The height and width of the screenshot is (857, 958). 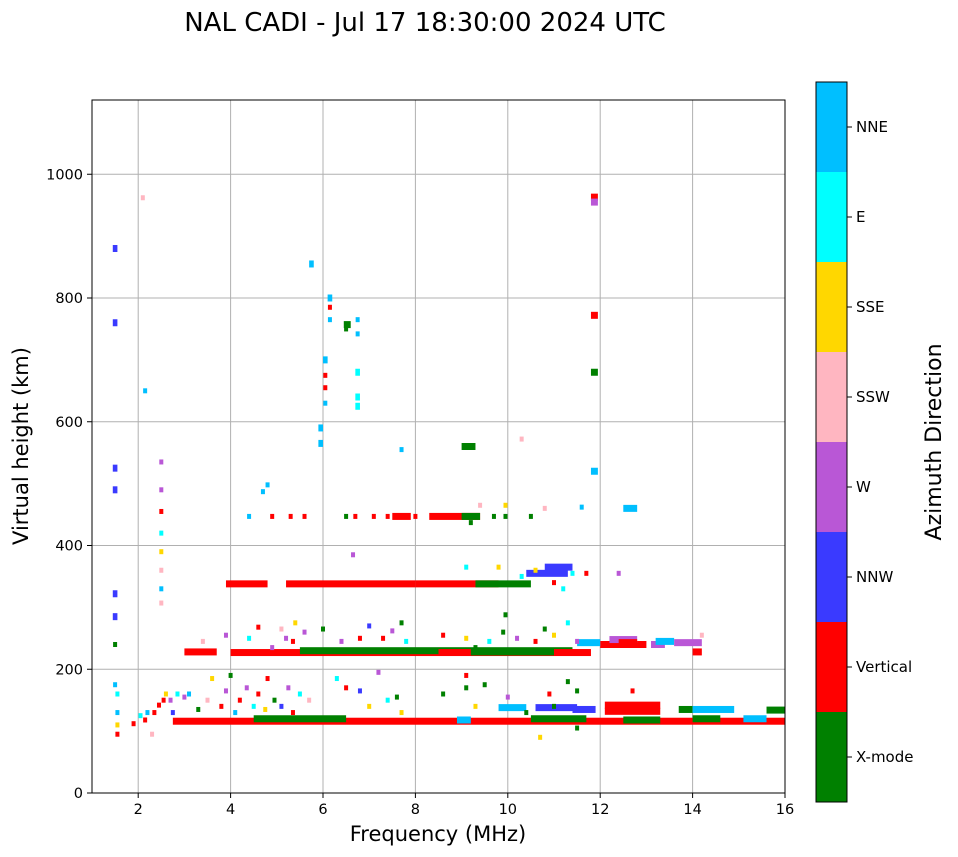 What do you see at coordinates (21, 446) in the screenshot?
I see `y-axis-label: Virtual height (km)` at bounding box center [21, 446].